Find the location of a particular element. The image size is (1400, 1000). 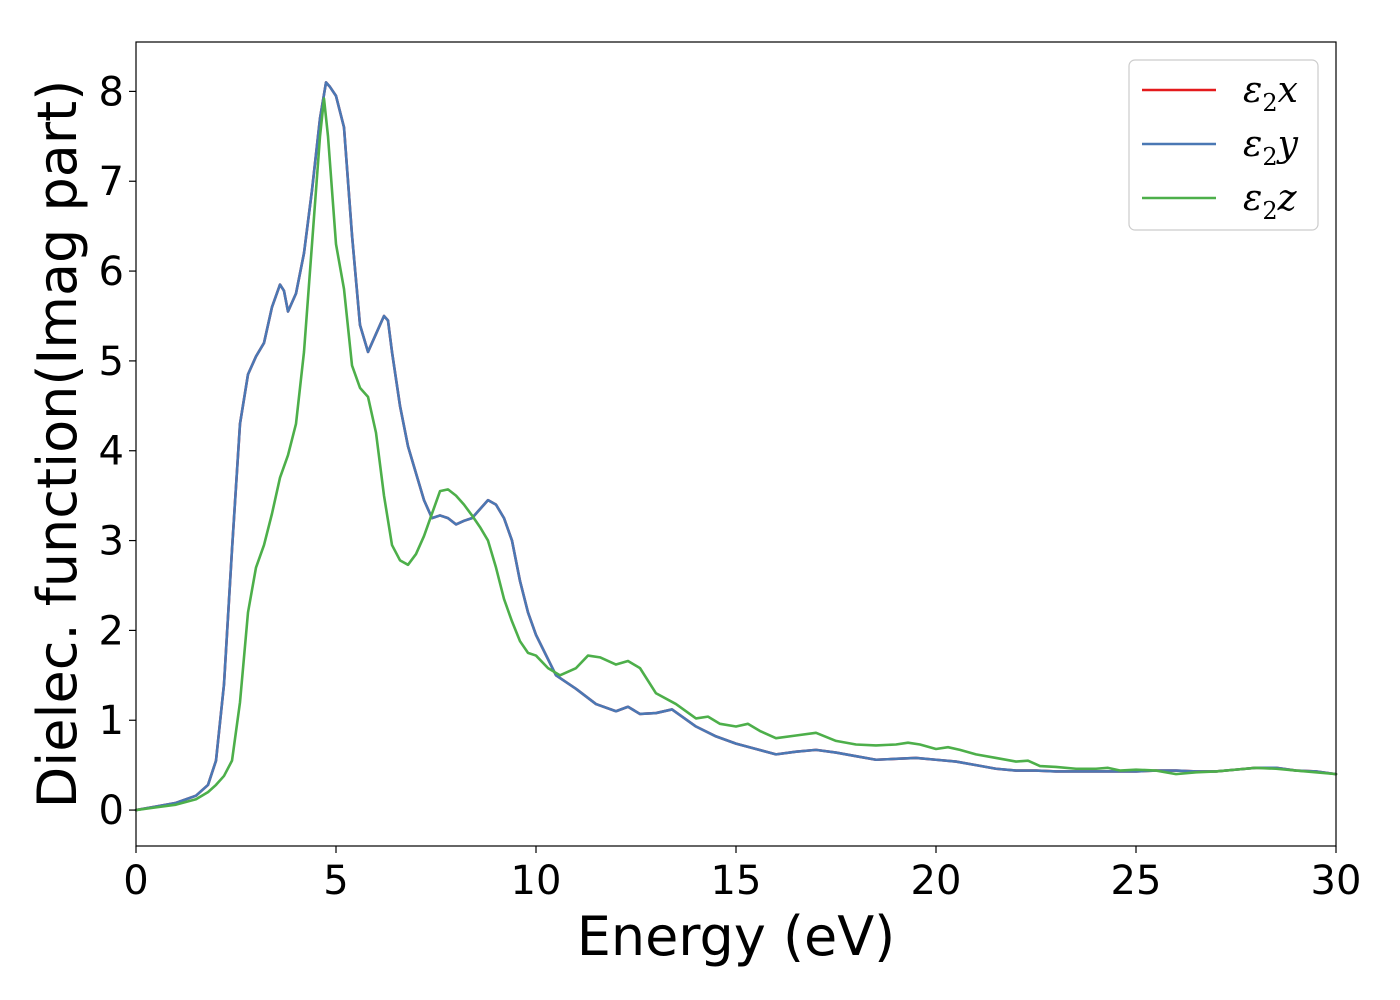

y-tick-label: 0 is located at coordinates (111, 811).